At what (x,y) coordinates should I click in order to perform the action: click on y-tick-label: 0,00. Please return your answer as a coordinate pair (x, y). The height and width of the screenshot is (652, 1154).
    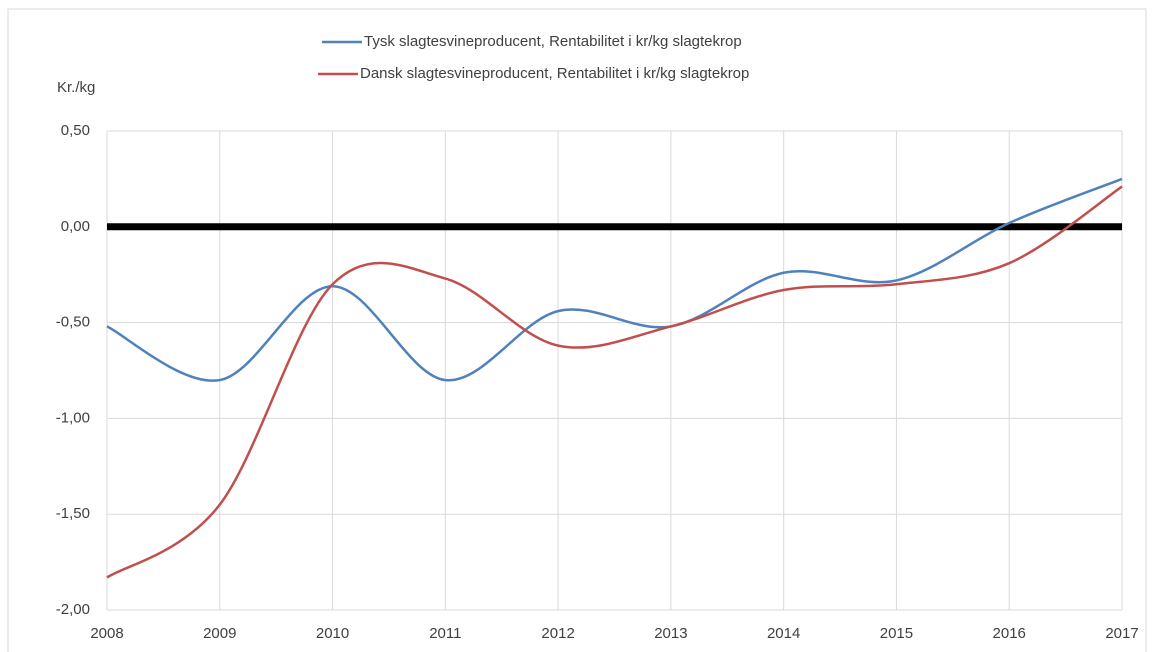
    Looking at the image, I should click on (75, 226).